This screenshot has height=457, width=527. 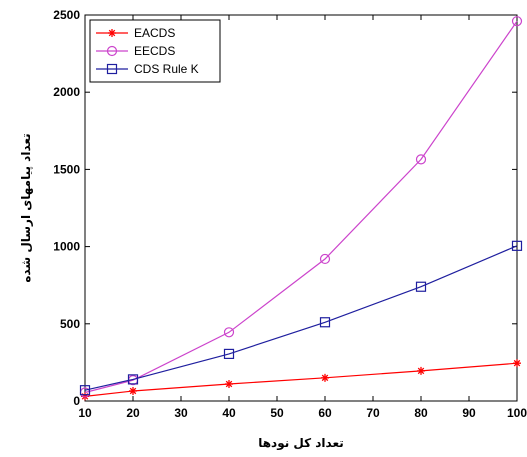 What do you see at coordinates (181, 413) in the screenshot?
I see `x-tick-label: 30` at bounding box center [181, 413].